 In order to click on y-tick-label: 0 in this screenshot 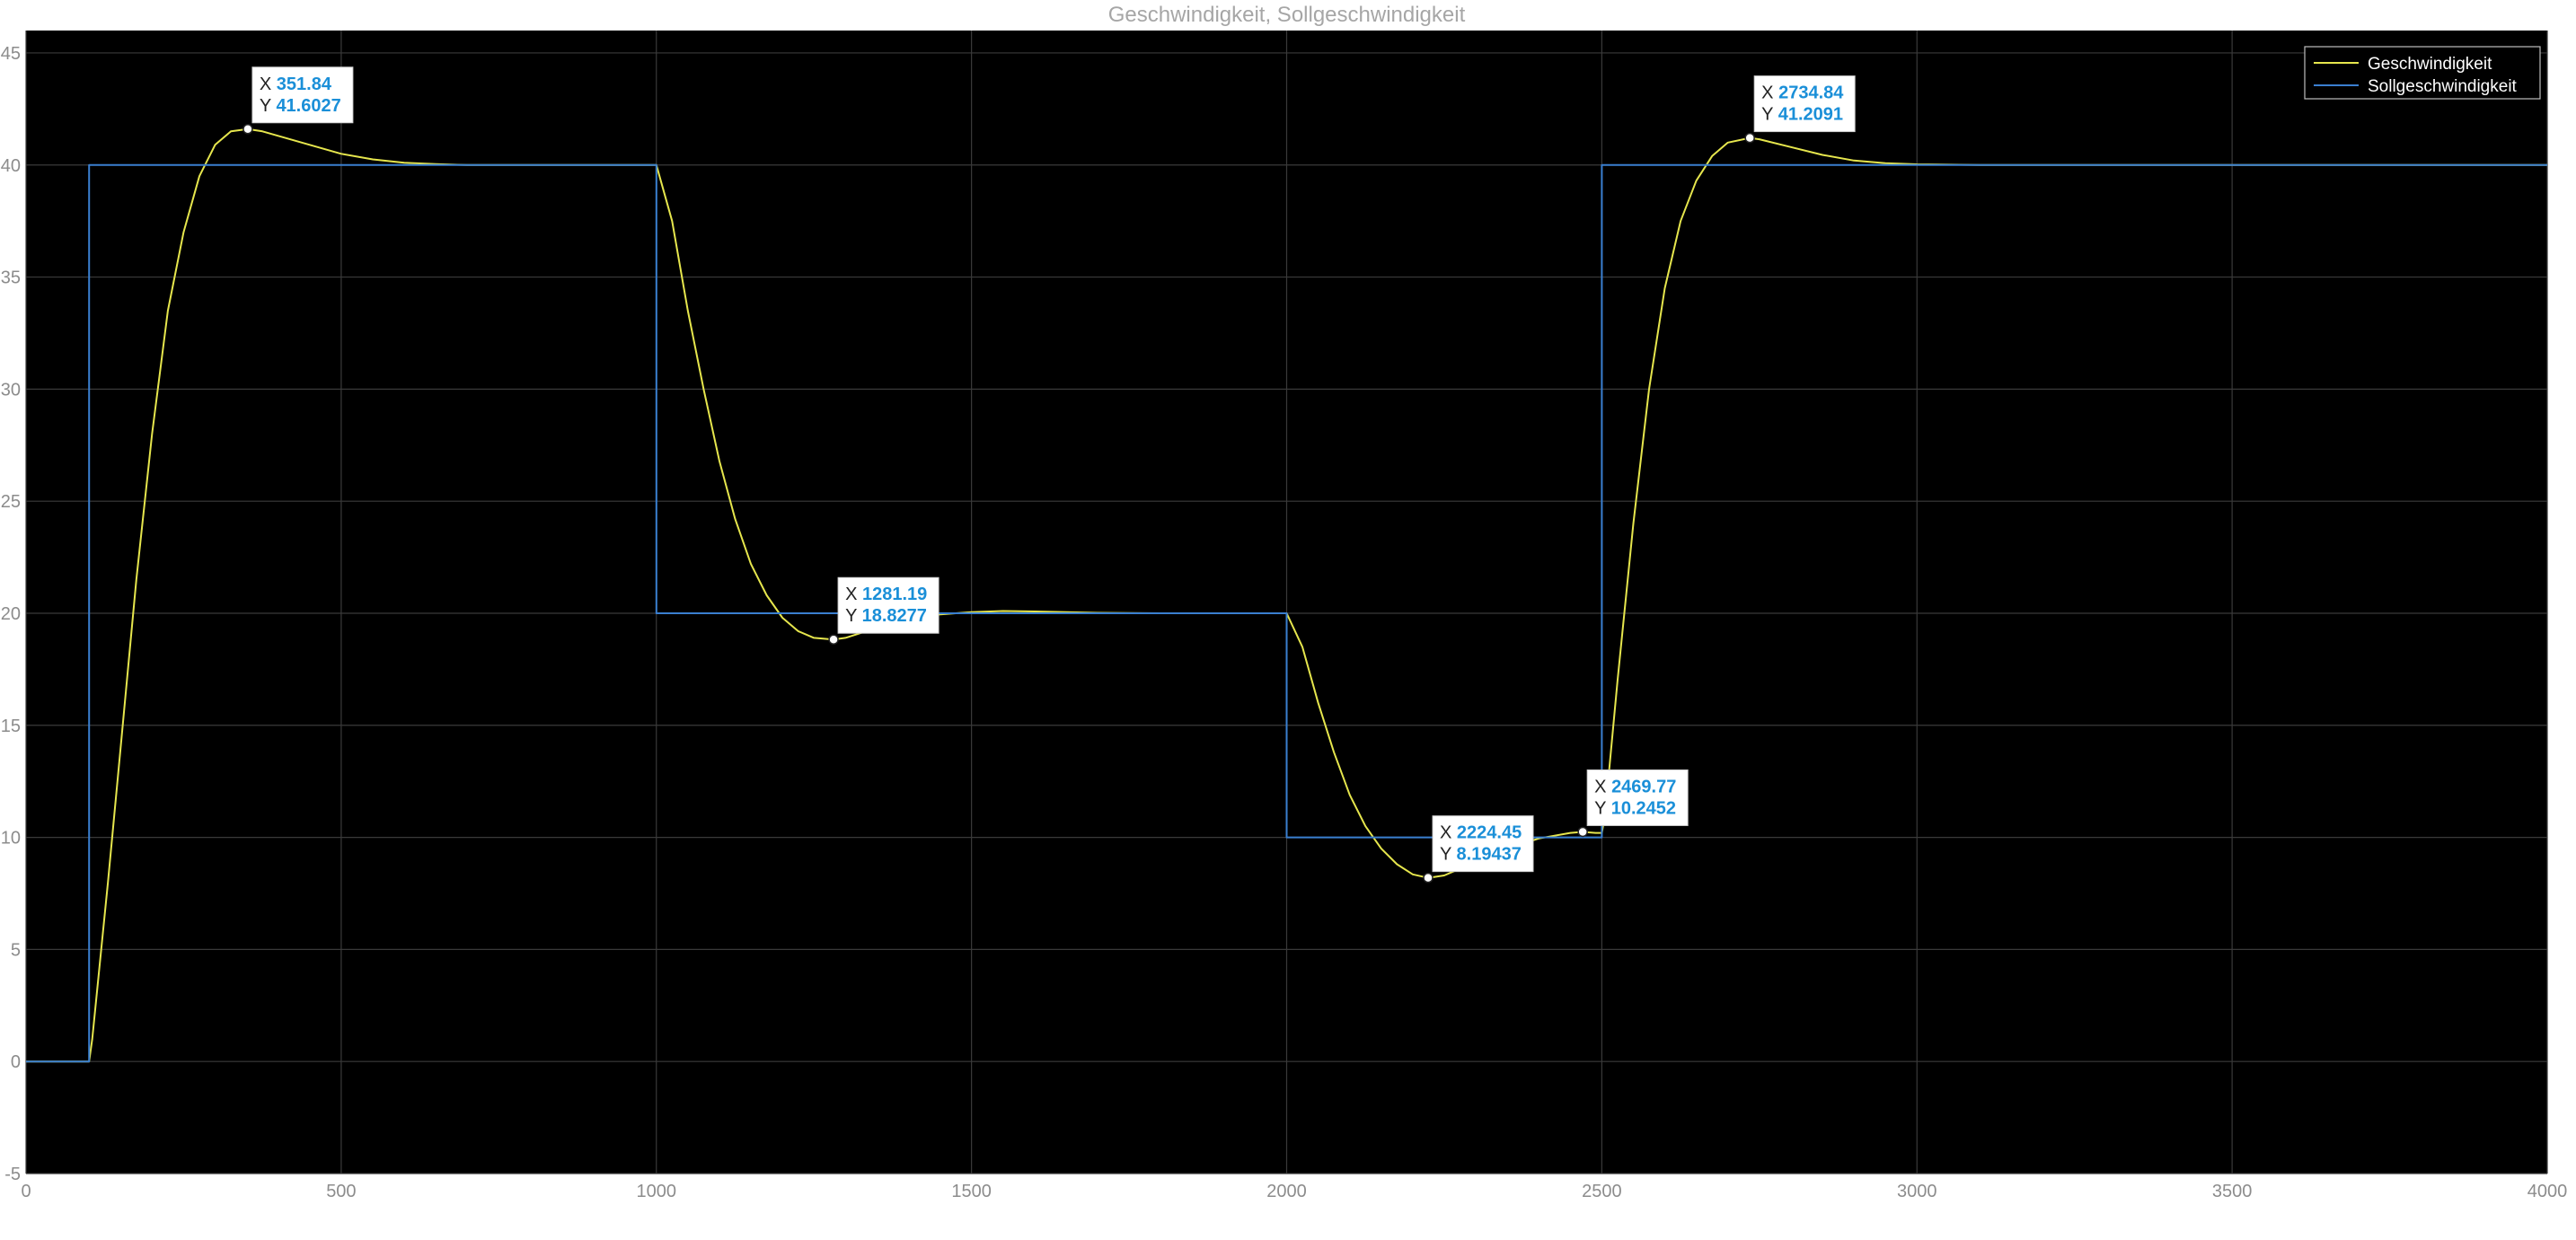, I will do `click(16, 1062)`.